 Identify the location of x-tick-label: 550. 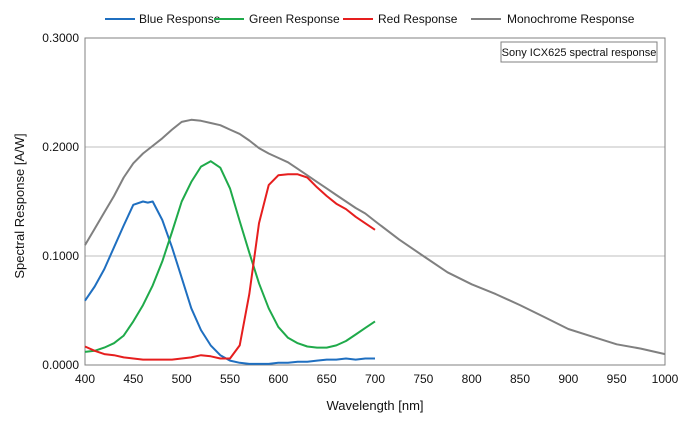
(230, 379).